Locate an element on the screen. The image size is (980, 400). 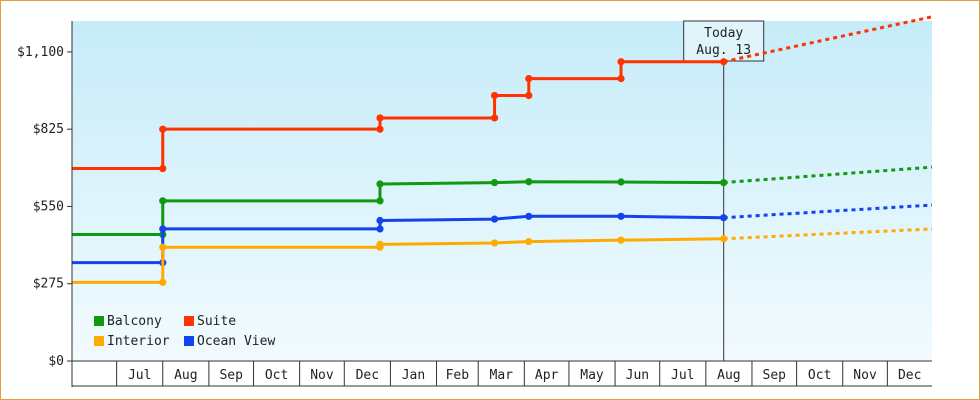
legend-item-interior: Interior is located at coordinates (132, 341).